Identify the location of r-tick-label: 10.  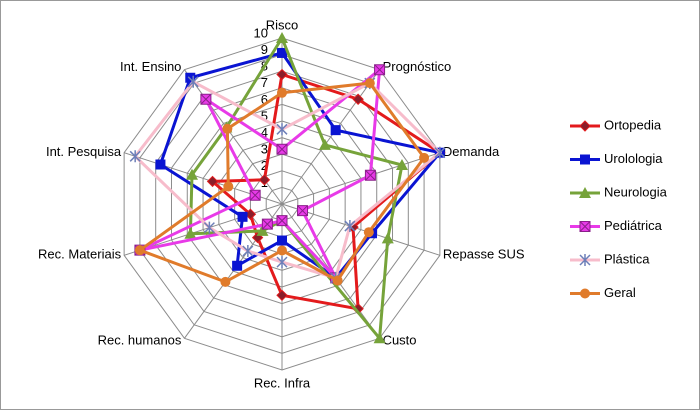
(261, 32).